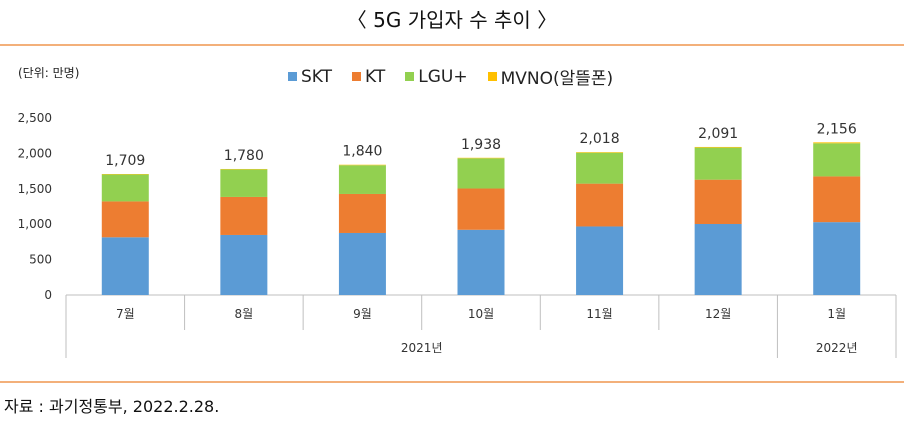 The width and height of the screenshot is (904, 424). What do you see at coordinates (48, 295) in the screenshot?
I see `y-tick-label: 0` at bounding box center [48, 295].